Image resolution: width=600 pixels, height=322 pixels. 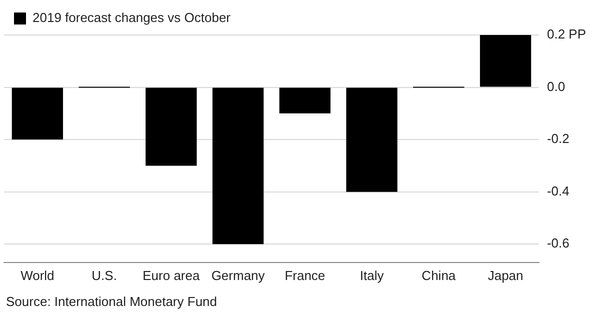 I want to click on x-tick-label: U.S., so click(x=104, y=275).